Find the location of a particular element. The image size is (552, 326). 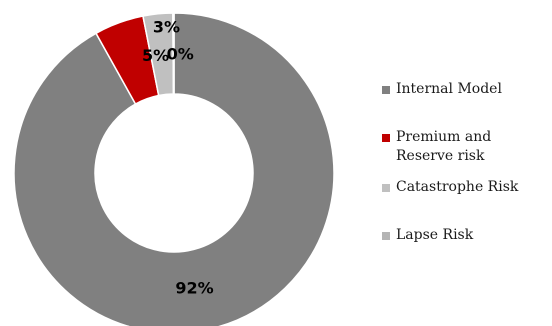

legend-item-lapse-risk: Lapse Risk is located at coordinates (467, 235).